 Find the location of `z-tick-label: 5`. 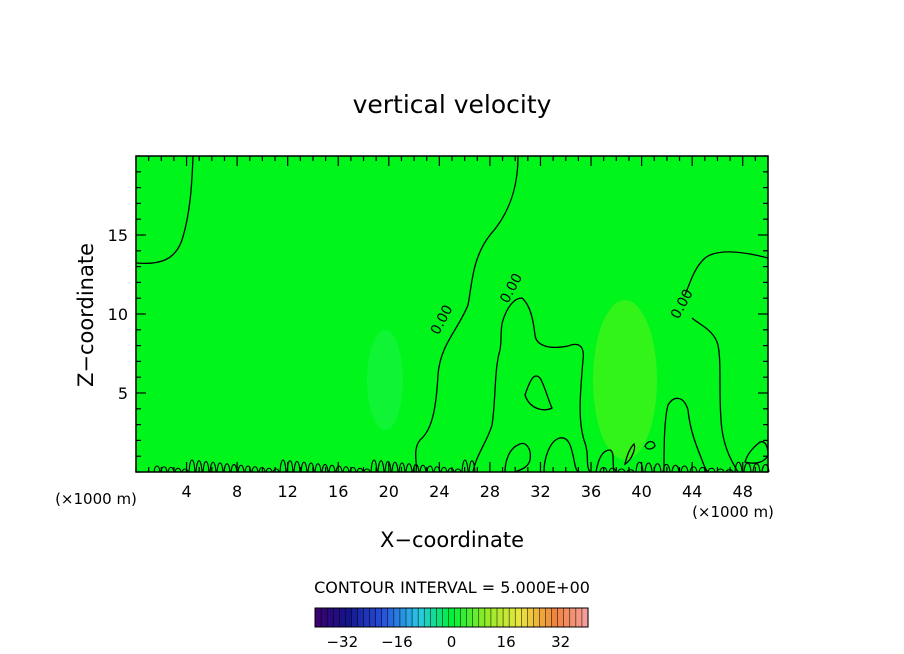

z-tick-label: 5 is located at coordinates (123, 393).